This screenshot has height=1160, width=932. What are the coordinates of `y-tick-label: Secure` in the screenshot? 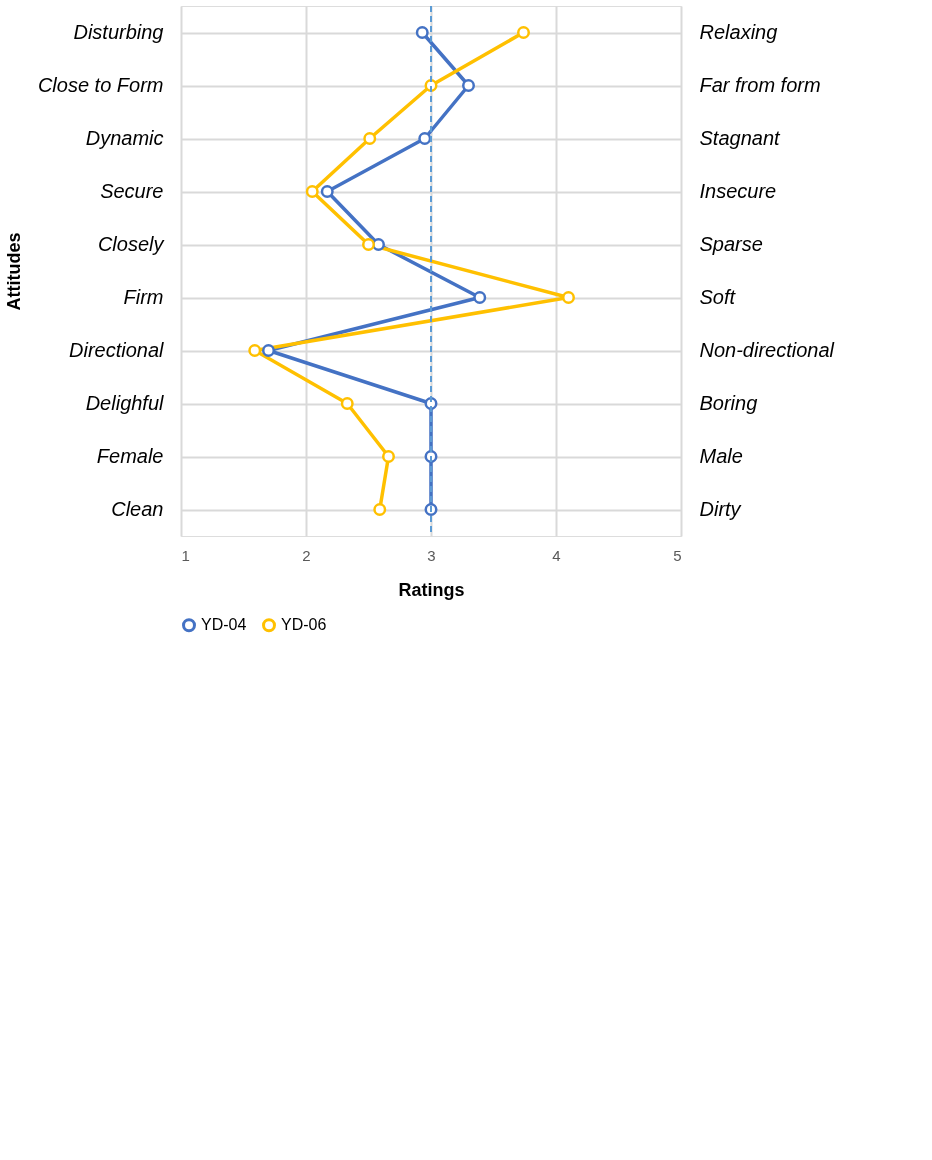 It's located at (132, 191).